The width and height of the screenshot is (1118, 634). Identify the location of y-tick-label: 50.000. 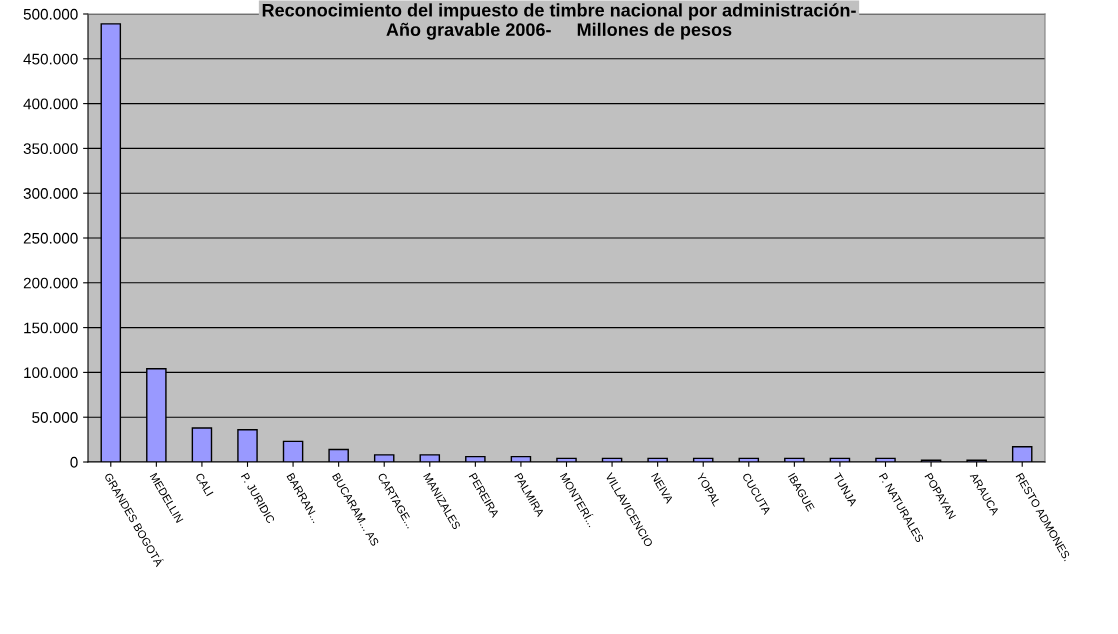
(55, 417).